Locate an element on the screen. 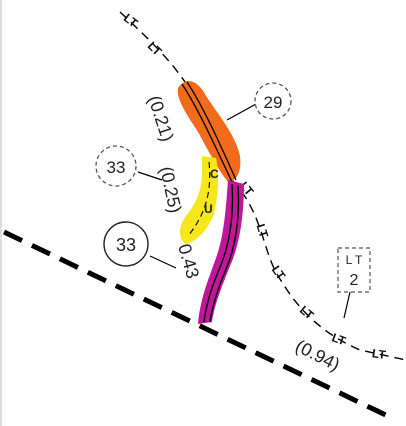 The image size is (406, 426). lt-line-upper is located at coordinates (152, 47).